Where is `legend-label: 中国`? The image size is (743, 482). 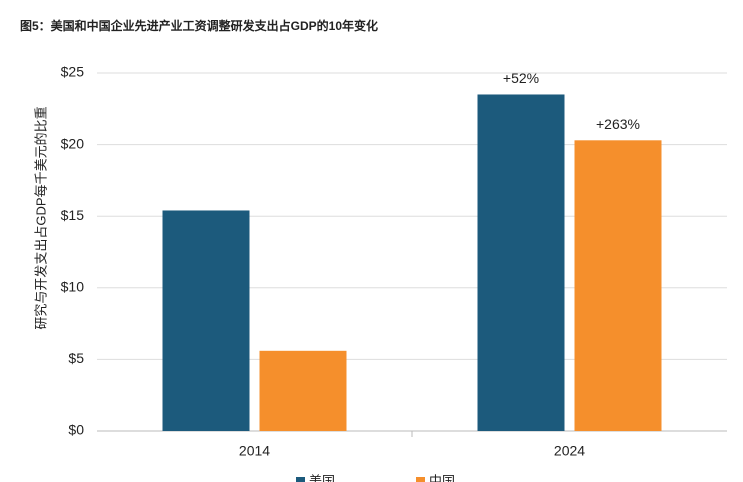
legend-label: 中国 is located at coordinates (442, 477).